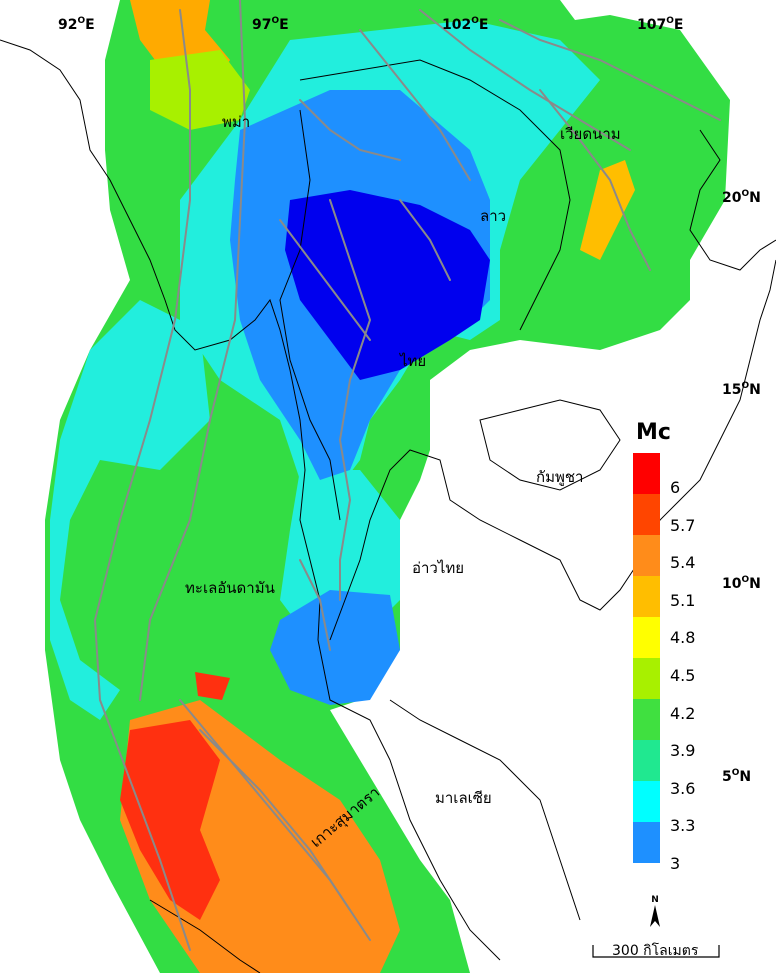 The height and width of the screenshot is (973, 776). I want to click on border-malaysia, so click(485, 810).